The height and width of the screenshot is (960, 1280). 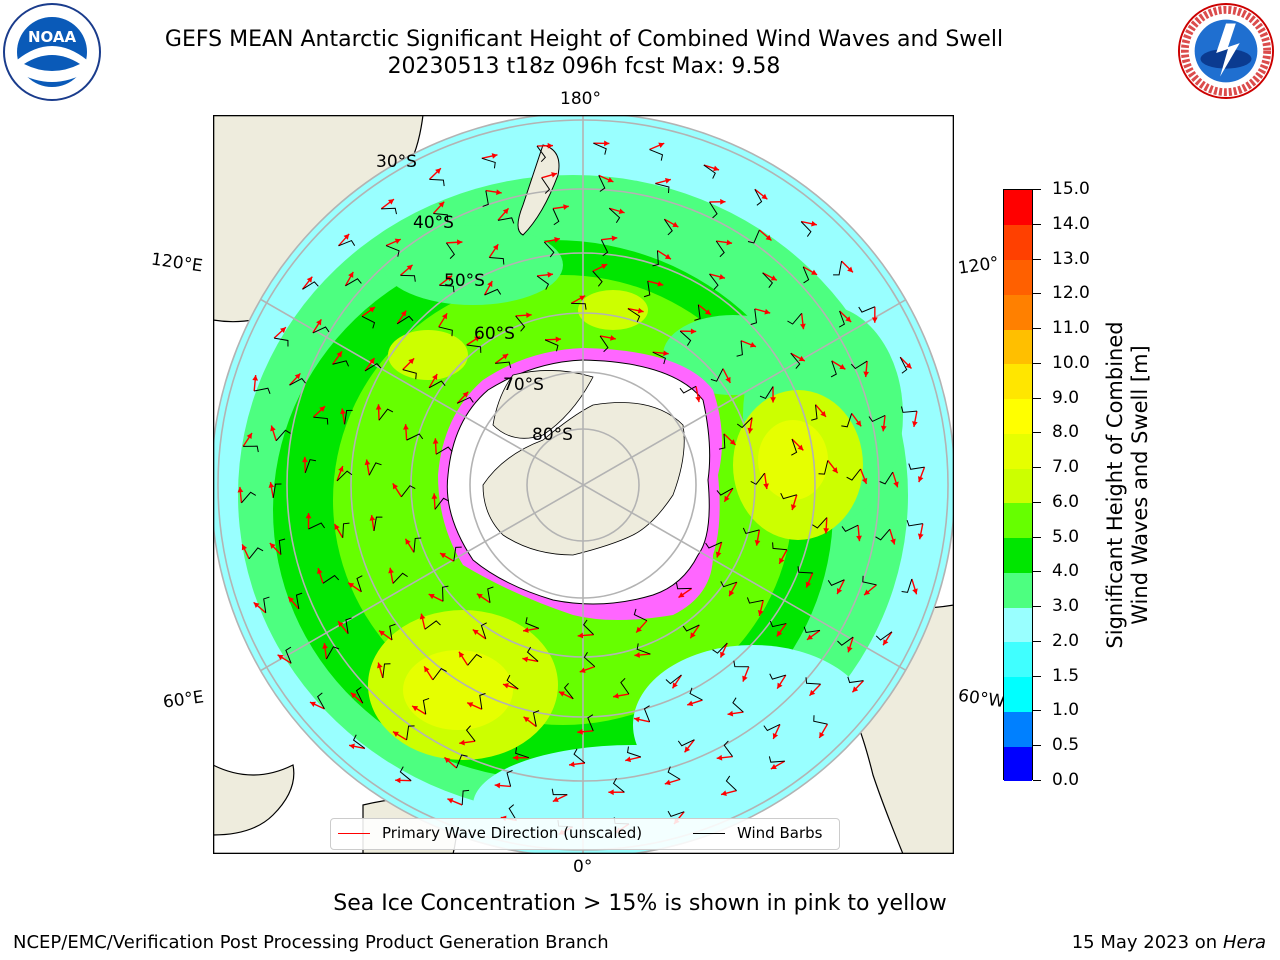 What do you see at coordinates (1066, 536) in the screenshot?
I see `colorbar-tick-label: 5.0` at bounding box center [1066, 536].